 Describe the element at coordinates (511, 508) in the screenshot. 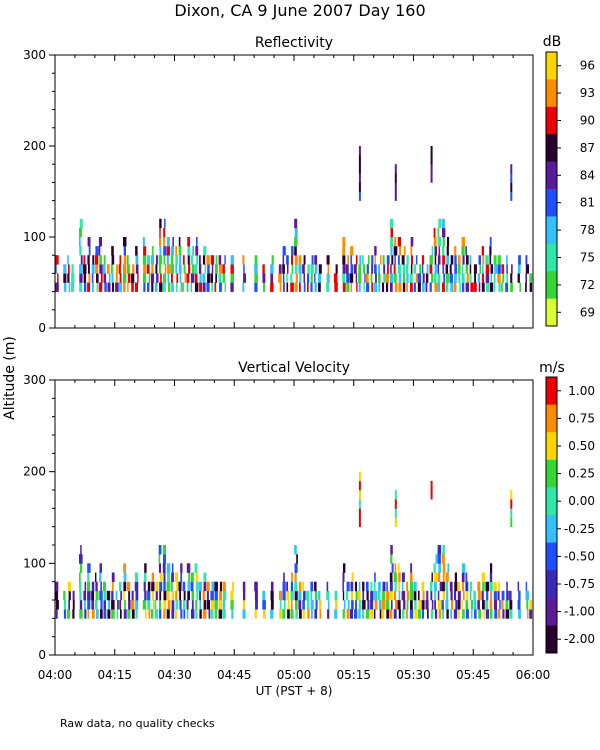

I see `vel-elevated-return` at that location.